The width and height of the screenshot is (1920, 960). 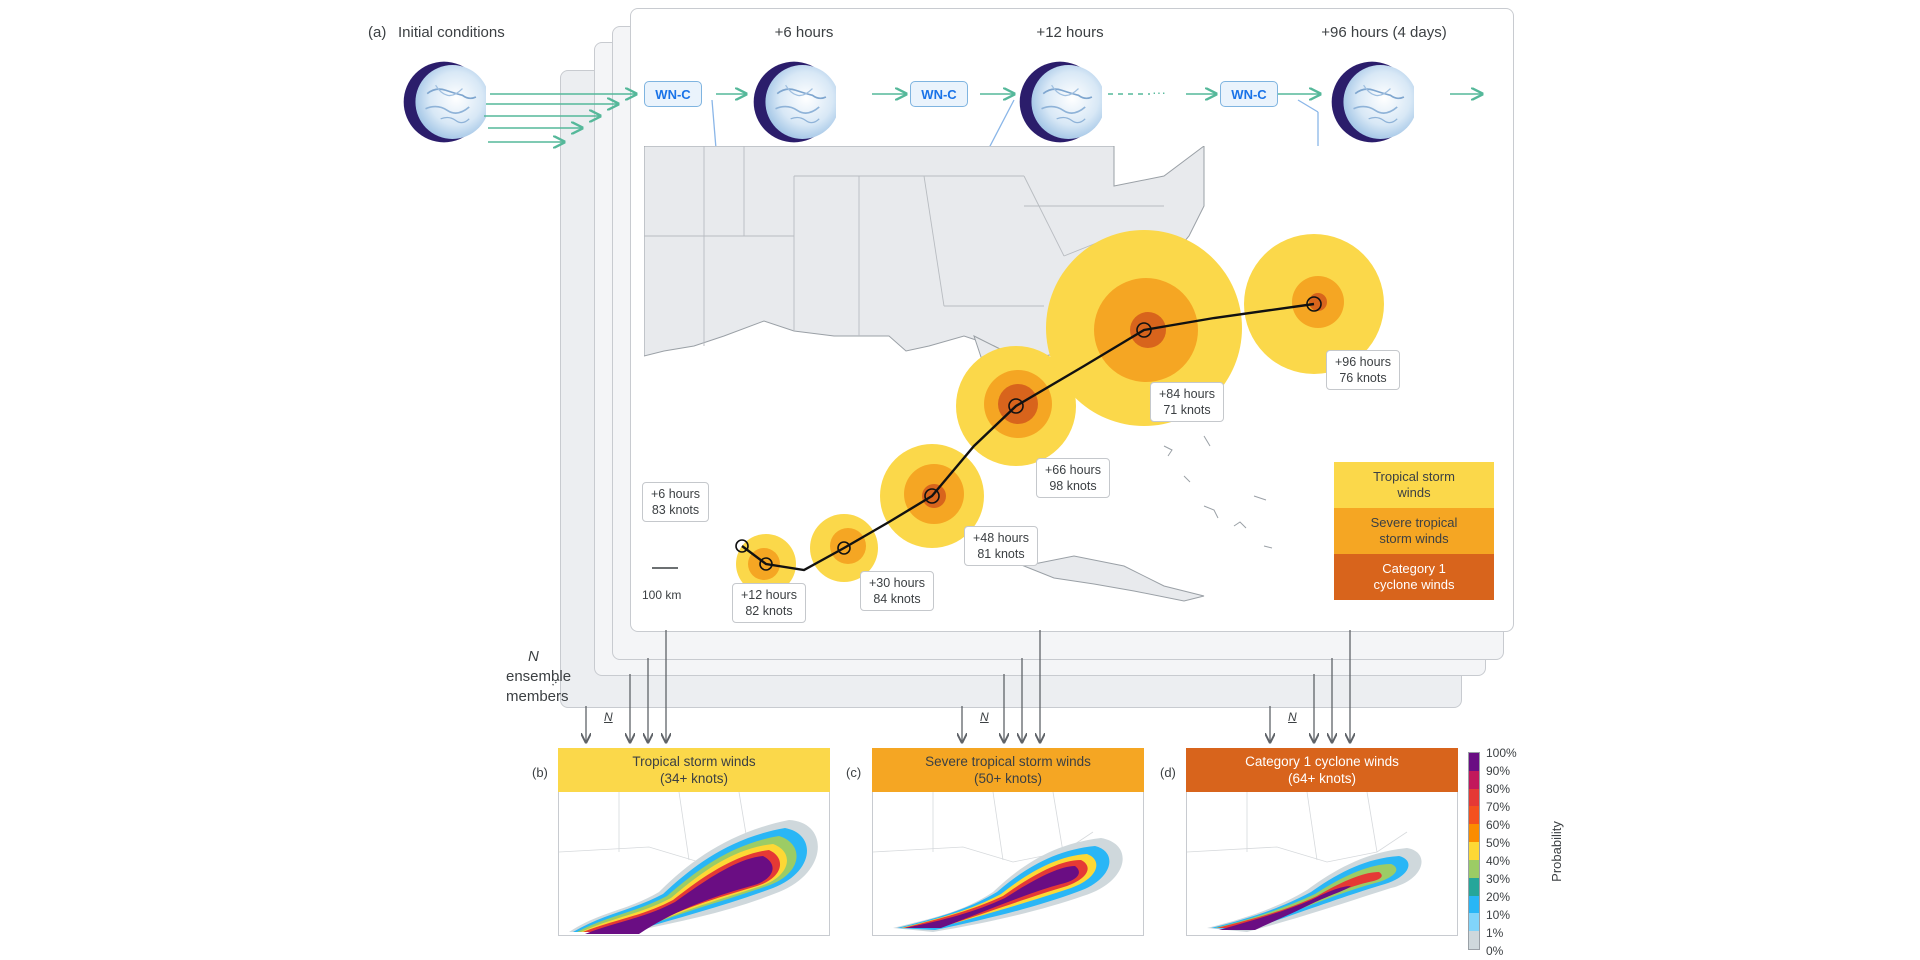 I want to click on legend-tropical: Tropical storm winds, so click(x=1414, y=485).